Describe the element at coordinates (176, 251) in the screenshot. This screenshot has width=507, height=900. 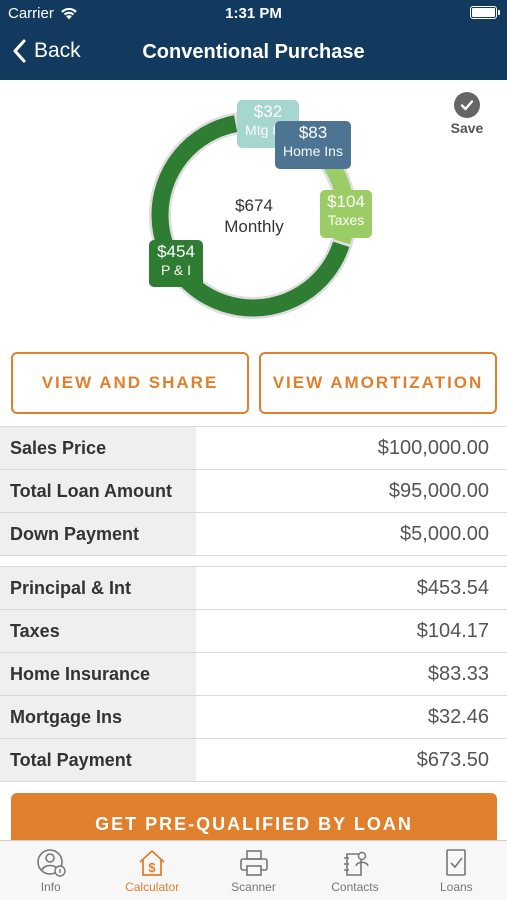
I see `segment-amount: $454` at that location.